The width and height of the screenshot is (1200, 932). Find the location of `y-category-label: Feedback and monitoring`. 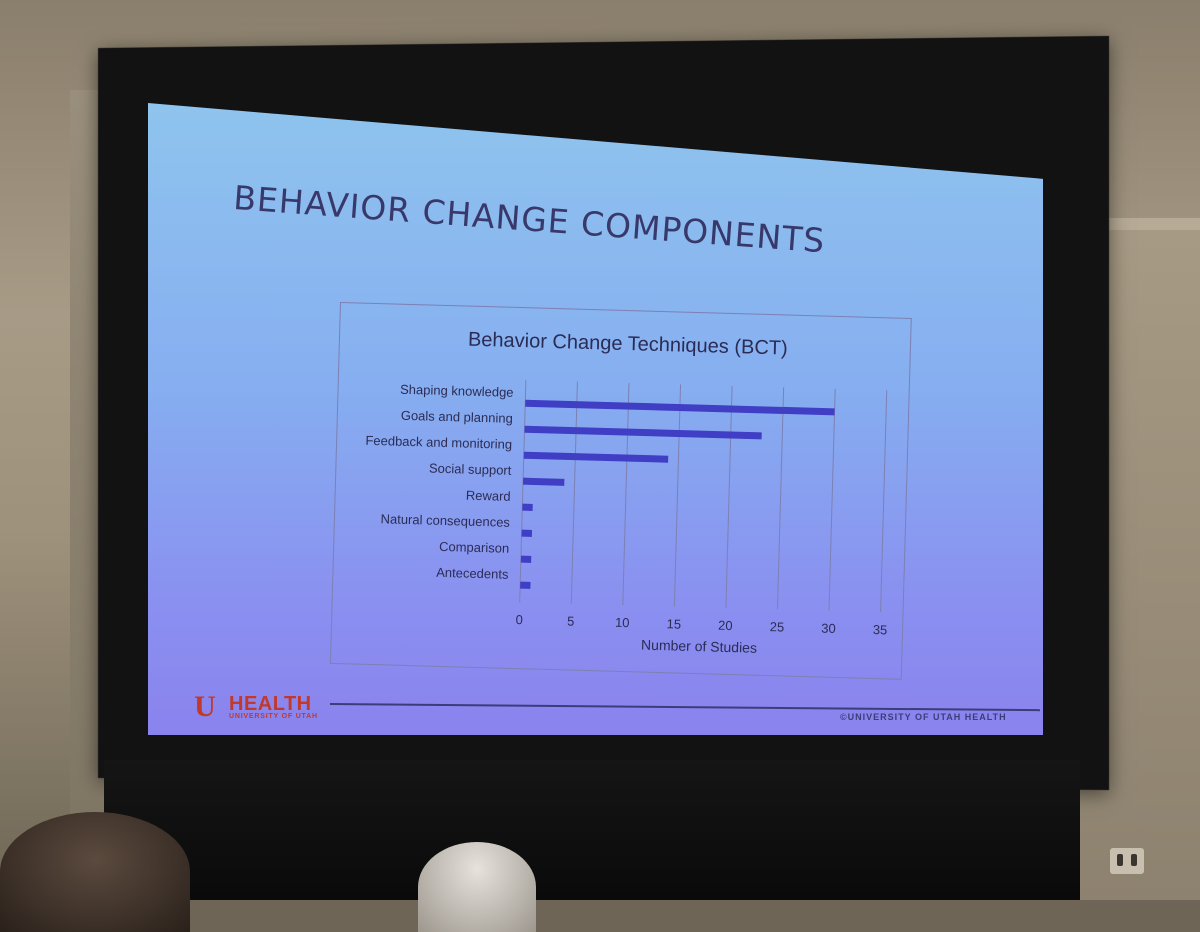

y-category-label: Feedback and monitoring is located at coordinates (438, 442).